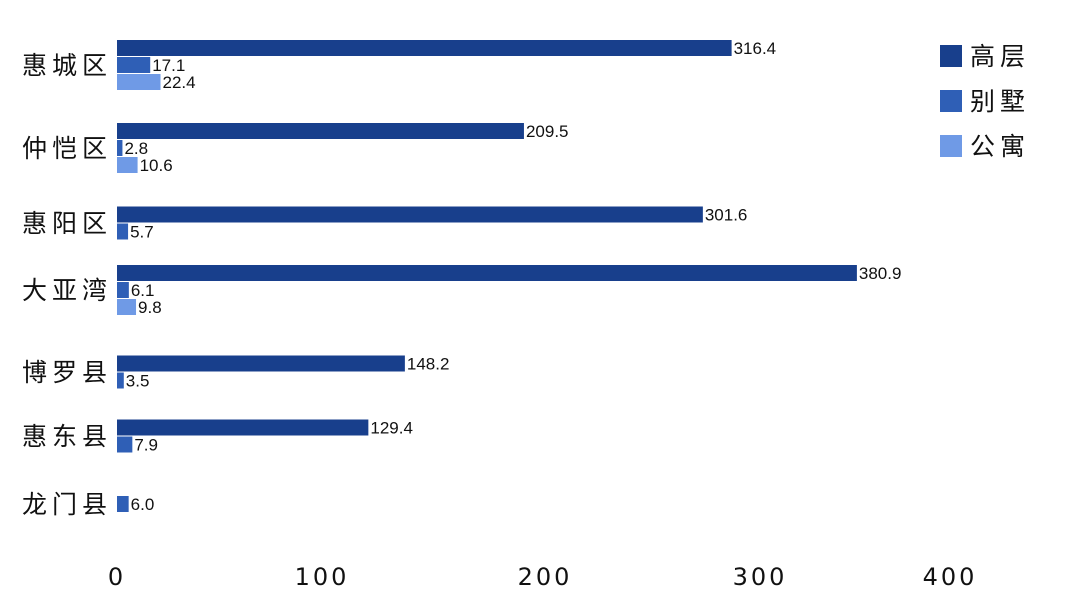  Describe the element at coordinates (67, 65) in the screenshot. I see `category-label: 惠城区` at that location.